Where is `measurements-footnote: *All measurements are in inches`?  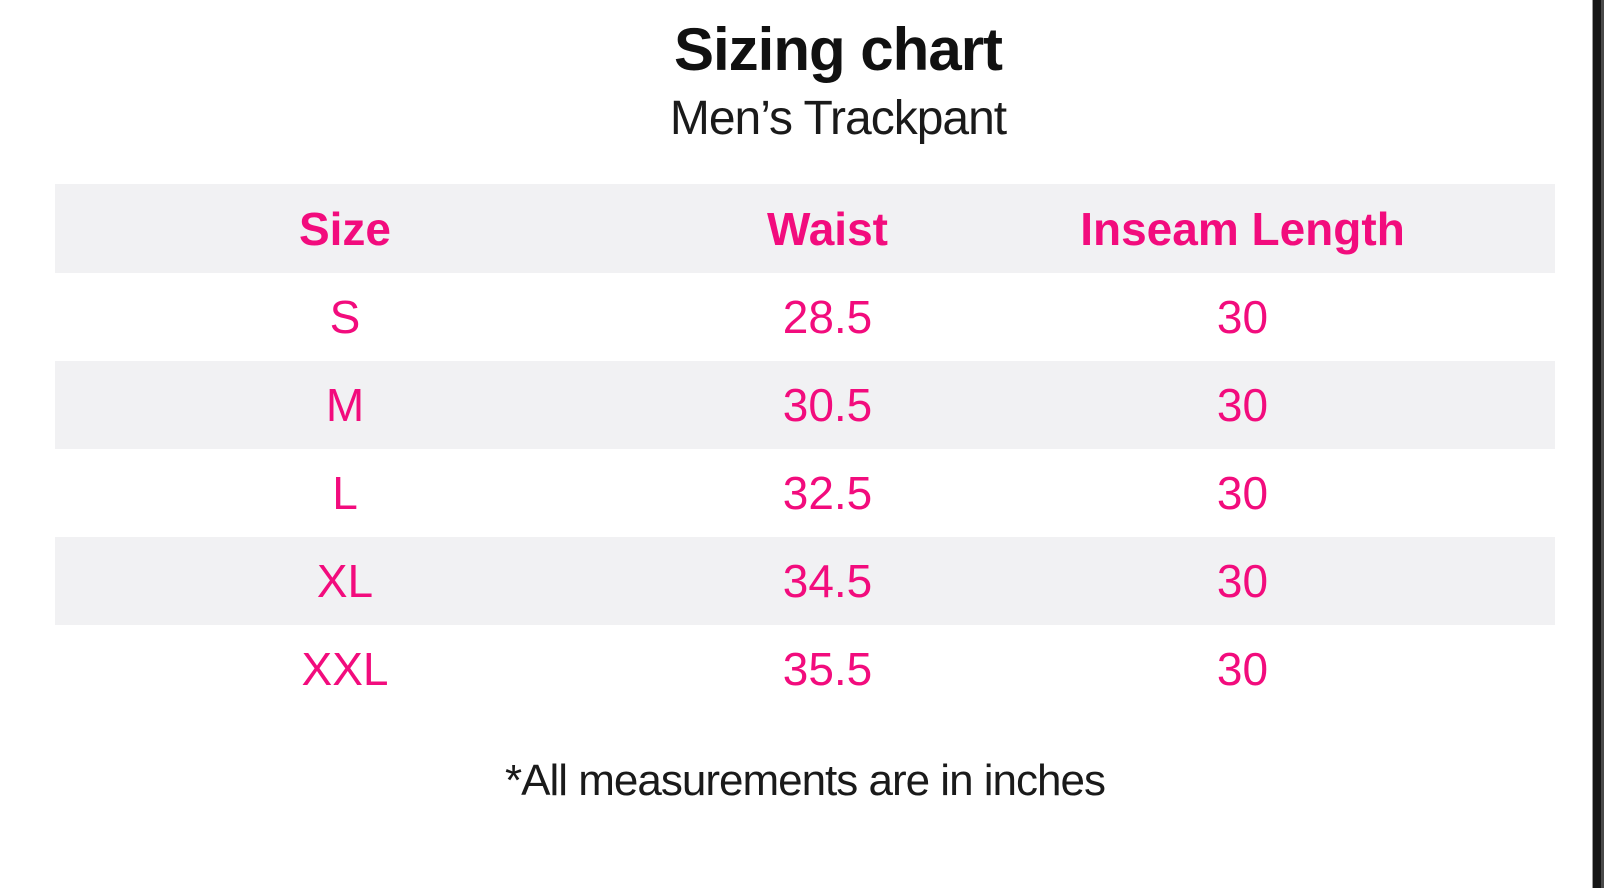
measurements-footnote: *All measurements are in inches is located at coordinates (805, 780).